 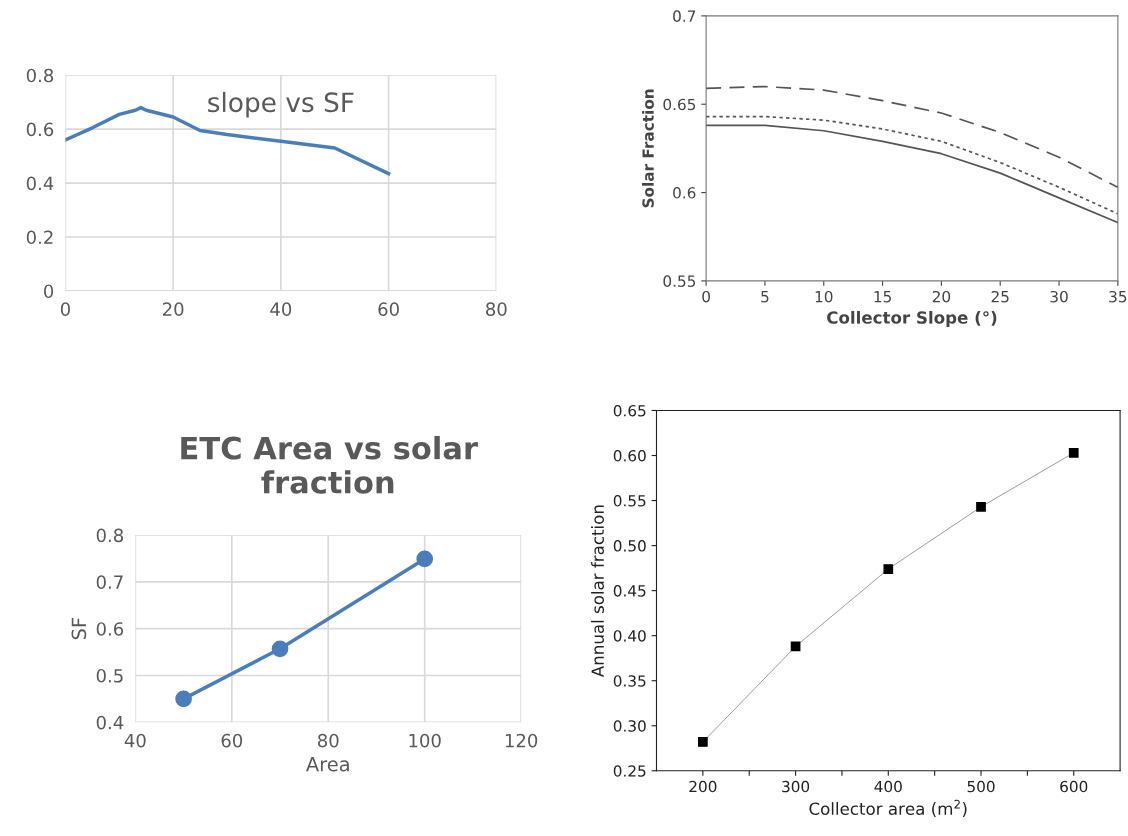 What do you see at coordinates (521, 740) in the screenshot?
I see `x-tick-label: 120` at bounding box center [521, 740].